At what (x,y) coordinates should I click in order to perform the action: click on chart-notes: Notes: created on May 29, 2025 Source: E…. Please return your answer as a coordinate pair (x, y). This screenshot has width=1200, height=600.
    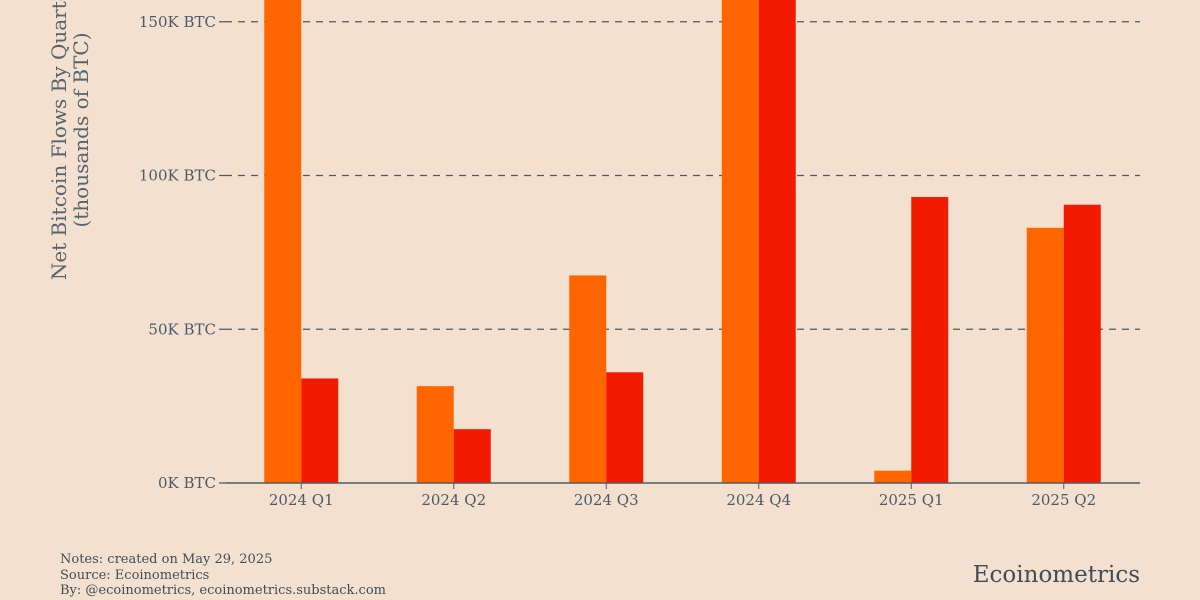
    Looking at the image, I should click on (223, 575).